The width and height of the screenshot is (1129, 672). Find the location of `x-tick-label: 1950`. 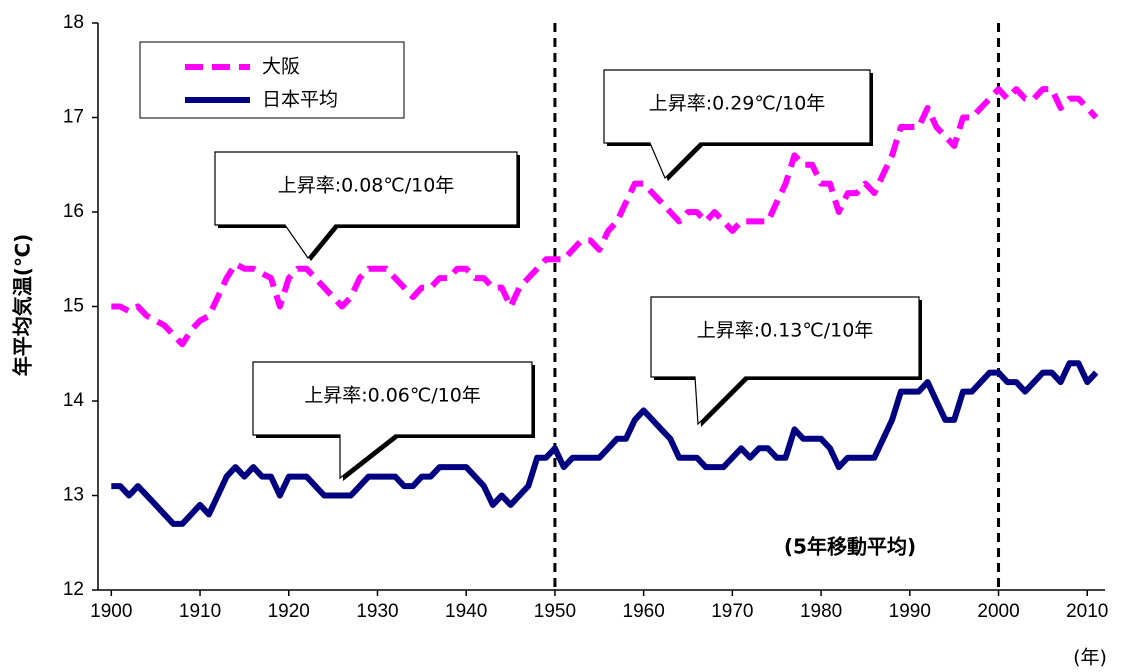

x-tick-label: 1950 is located at coordinates (555, 611).